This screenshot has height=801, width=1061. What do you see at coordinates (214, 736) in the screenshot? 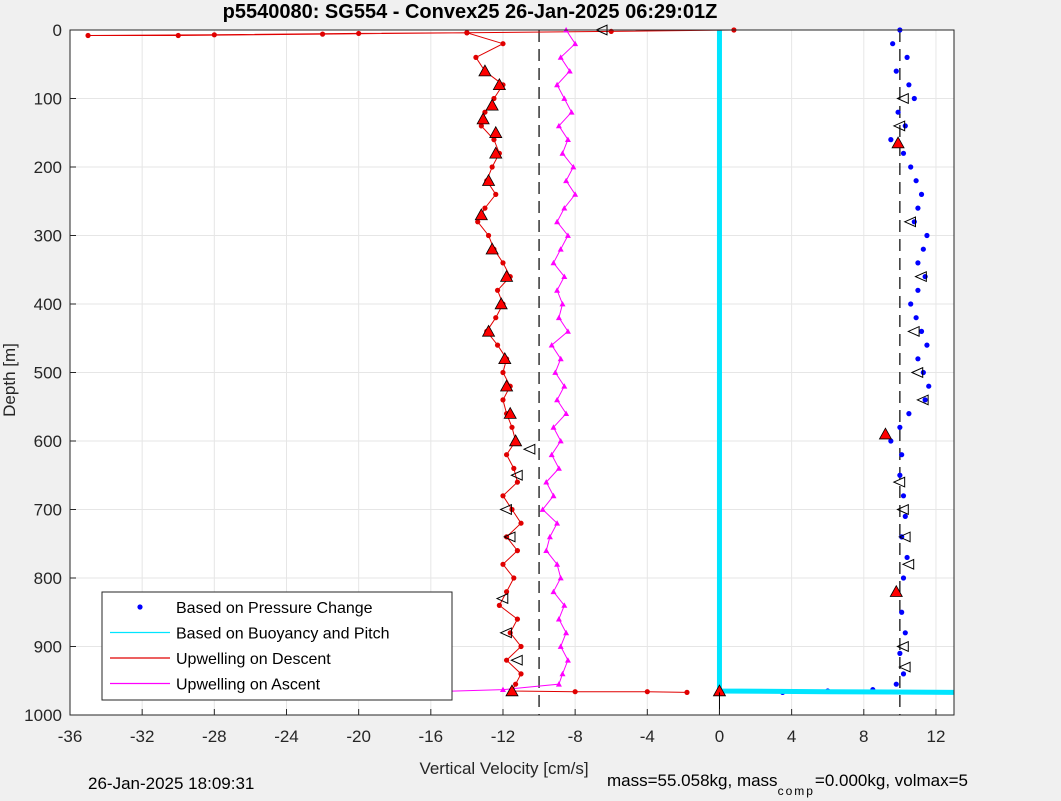
I see `x-tick-label: -28` at bounding box center [214, 736].